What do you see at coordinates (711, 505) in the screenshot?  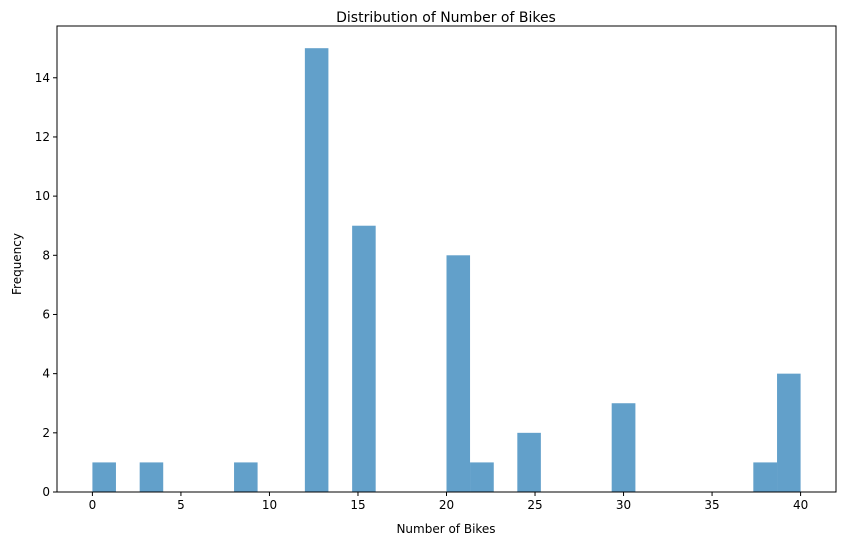 I see `x-tick-label: 35` at bounding box center [711, 505].